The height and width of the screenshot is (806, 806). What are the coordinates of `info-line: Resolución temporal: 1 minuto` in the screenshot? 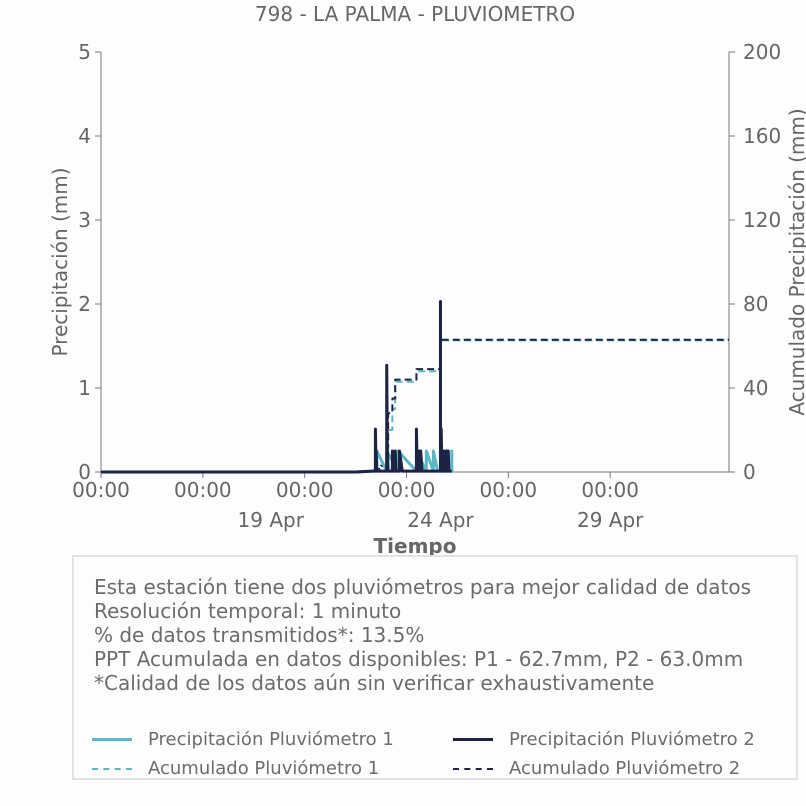 It's located at (248, 611).